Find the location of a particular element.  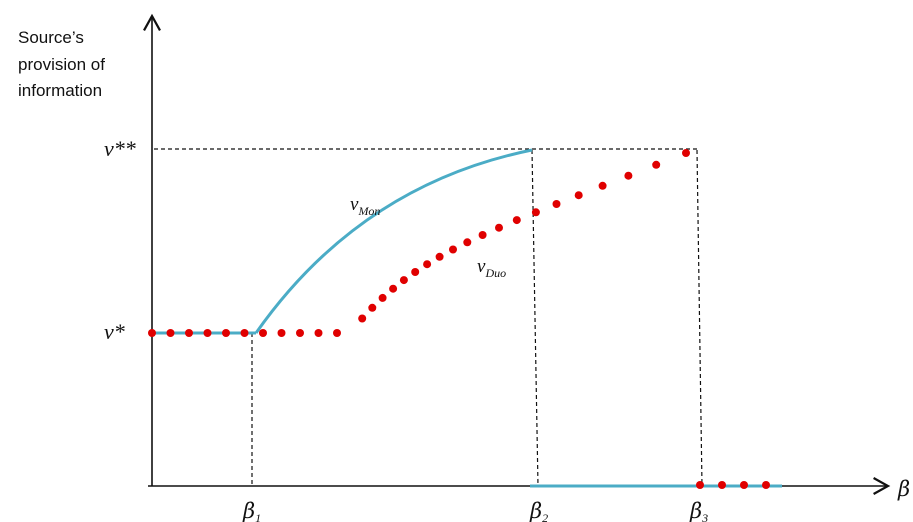

x-tick-beta1: β1 is located at coordinates (251, 510).